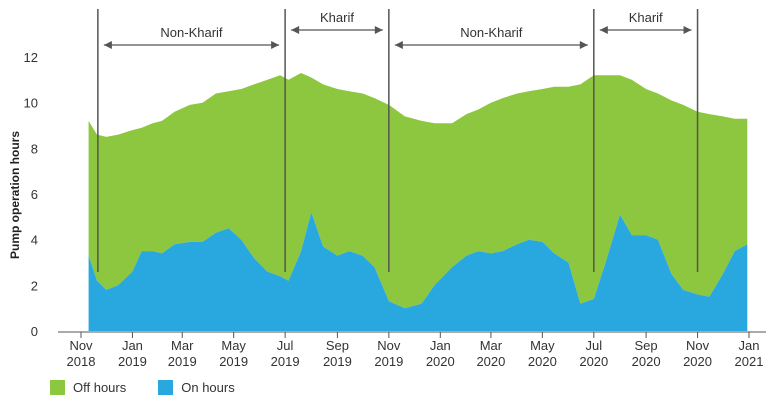 This screenshot has width=777, height=403. Describe the element at coordinates (100, 387) in the screenshot. I see `legend-label-off: Off hours` at that location.